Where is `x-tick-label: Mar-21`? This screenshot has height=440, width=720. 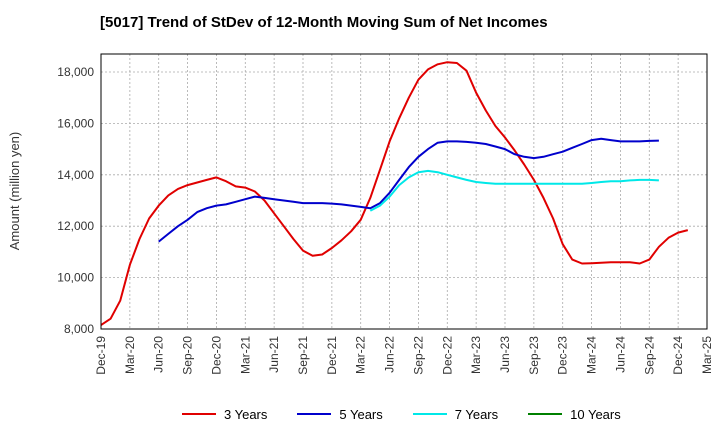 x-tick-label: Mar-21 is located at coordinates (245, 355).